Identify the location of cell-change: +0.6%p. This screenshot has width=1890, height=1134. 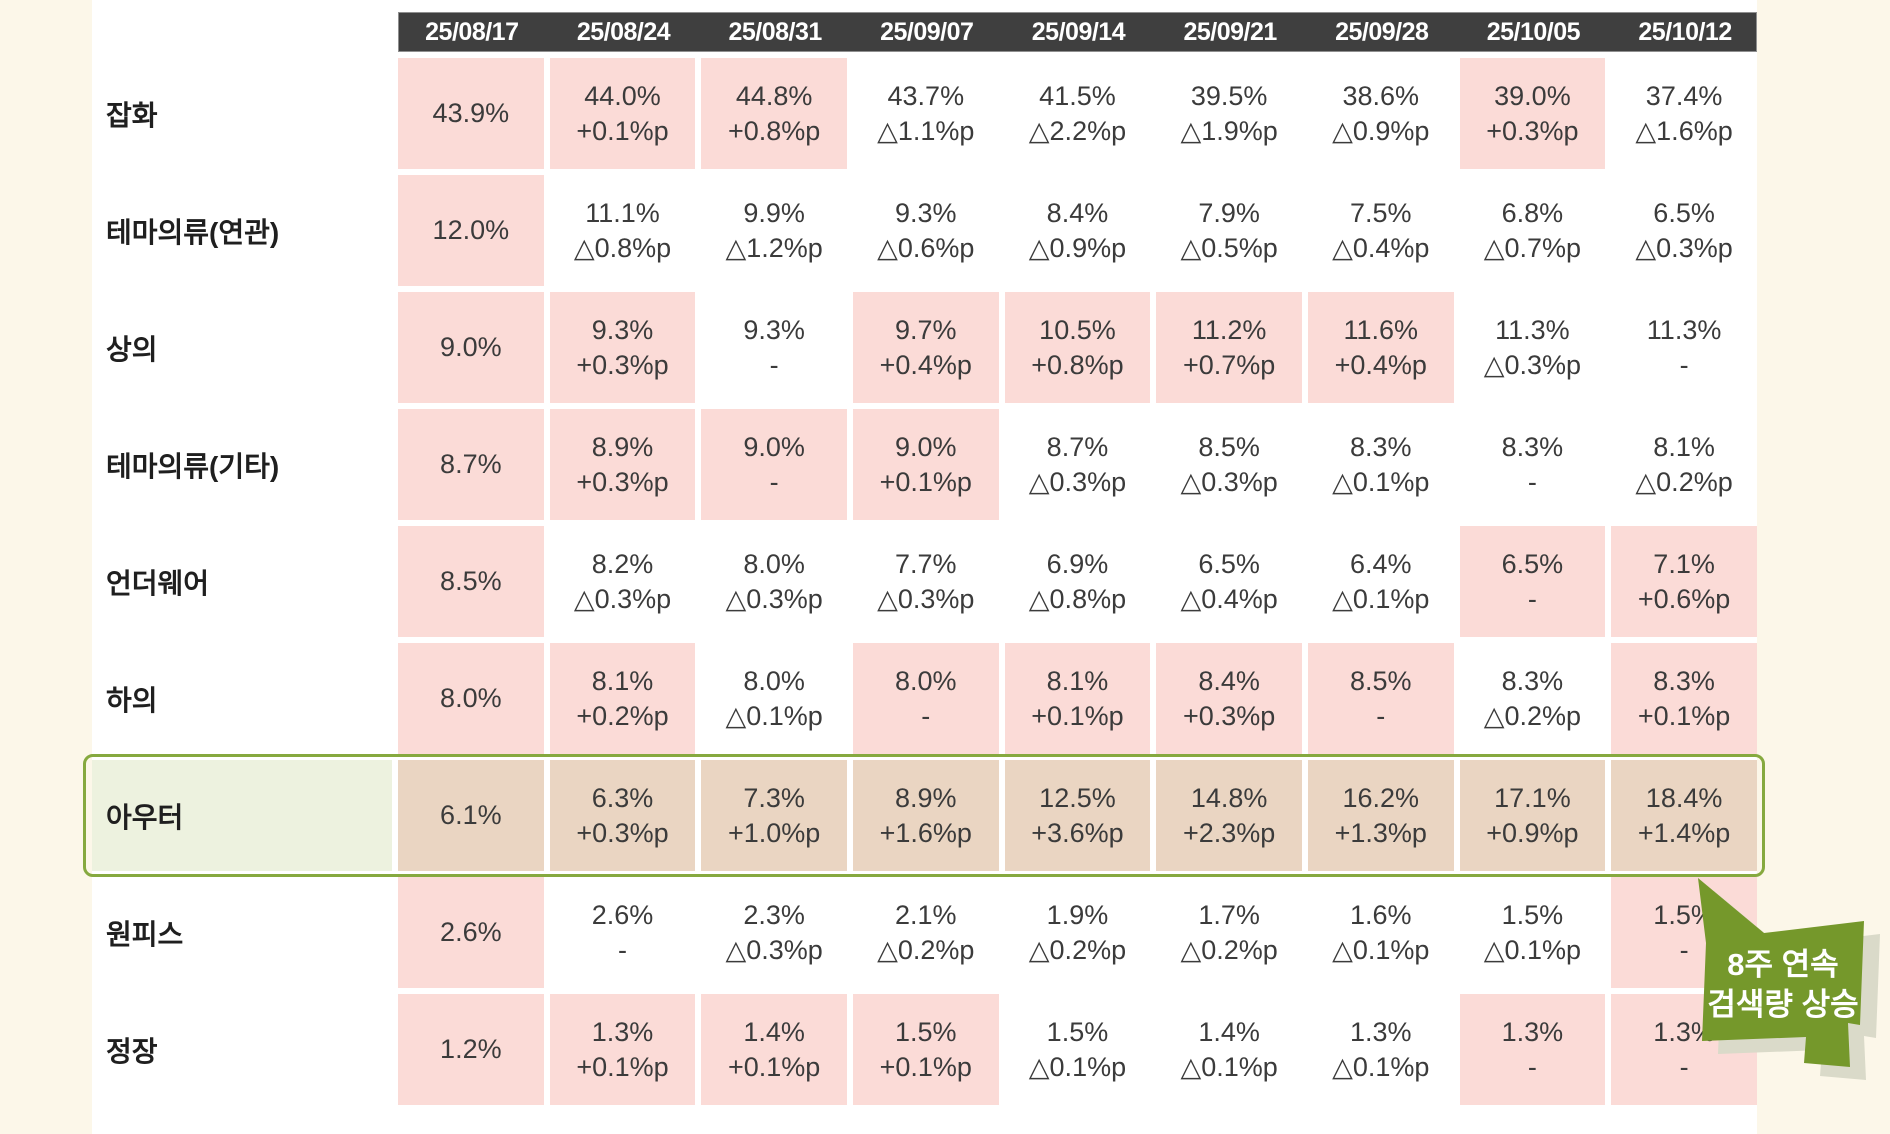
(1684, 598).